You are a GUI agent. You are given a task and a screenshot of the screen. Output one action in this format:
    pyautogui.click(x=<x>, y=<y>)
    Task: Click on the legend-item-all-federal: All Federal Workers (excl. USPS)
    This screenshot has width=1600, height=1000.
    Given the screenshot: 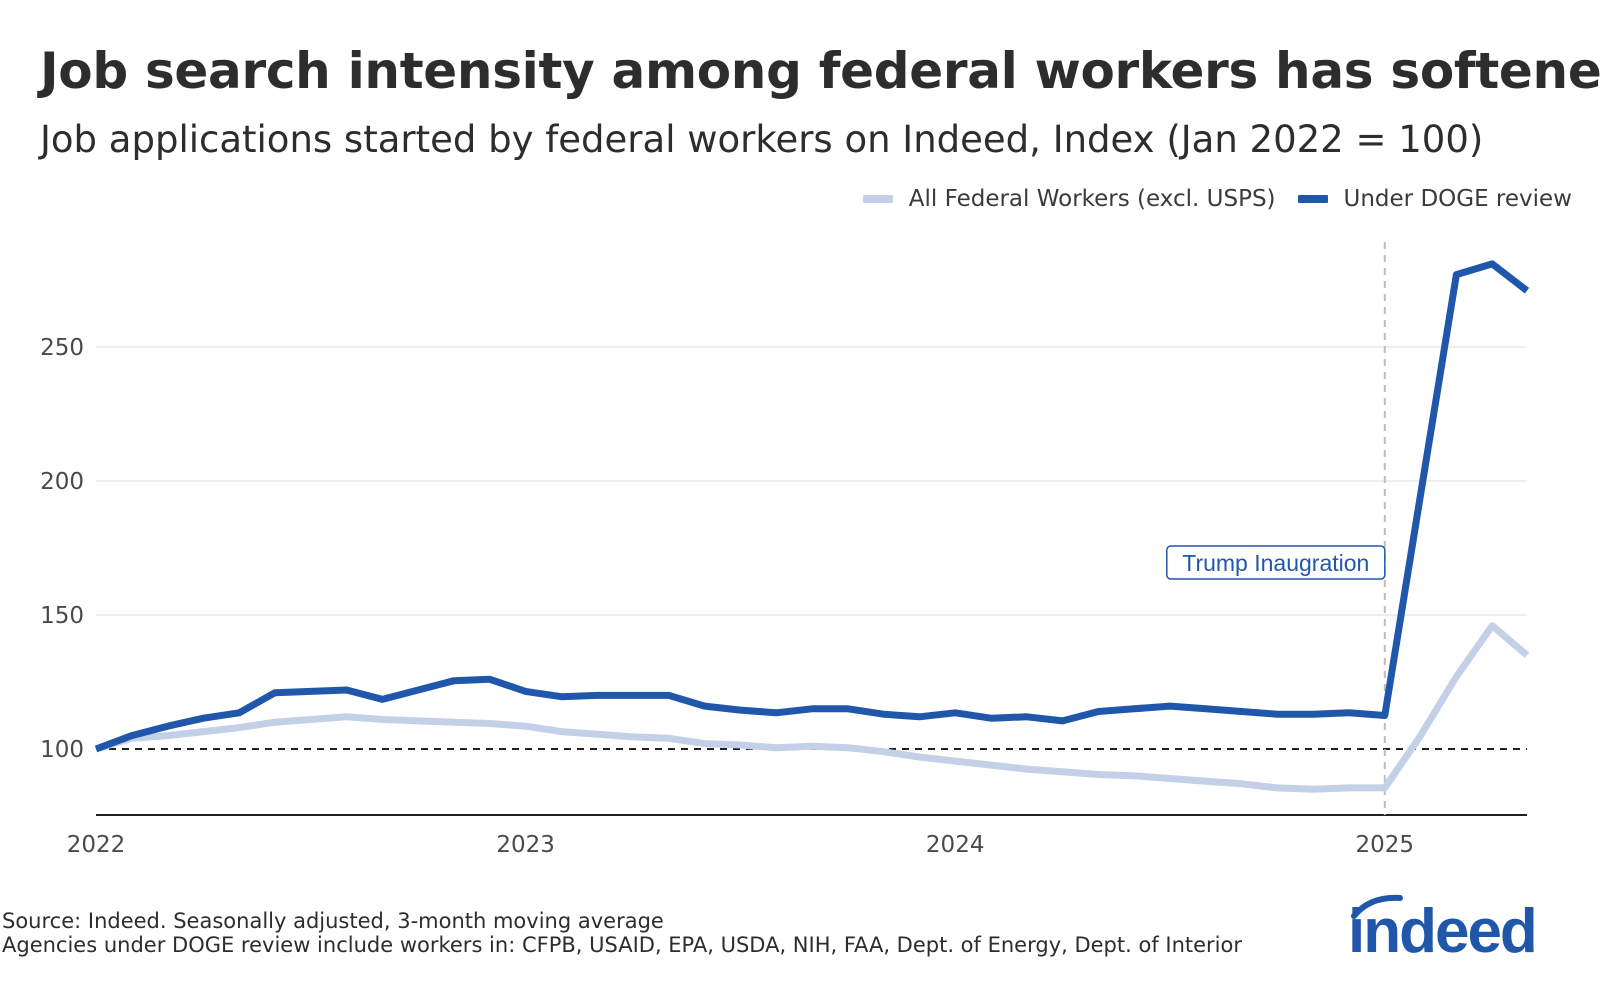 What is the action you would take?
    pyautogui.click(x=1069, y=199)
    